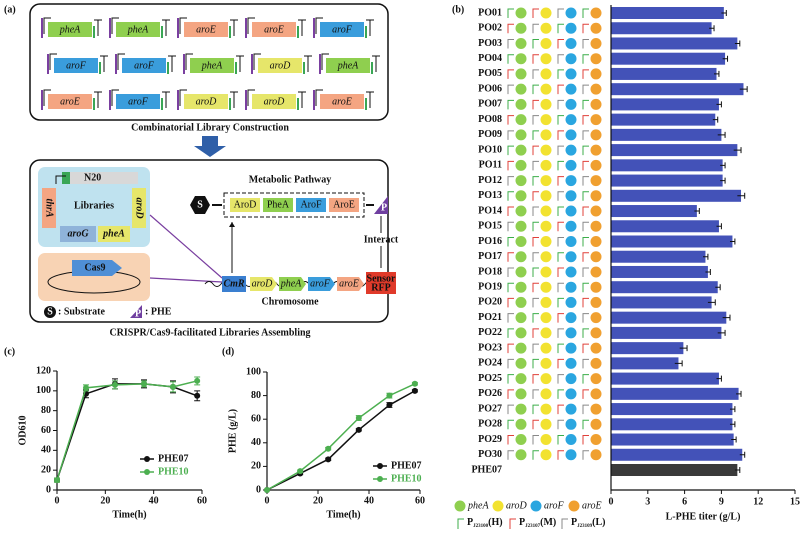  Describe the element at coordinates (173, 458) in the screenshot. I see `legend-label: PHE07` at that location.